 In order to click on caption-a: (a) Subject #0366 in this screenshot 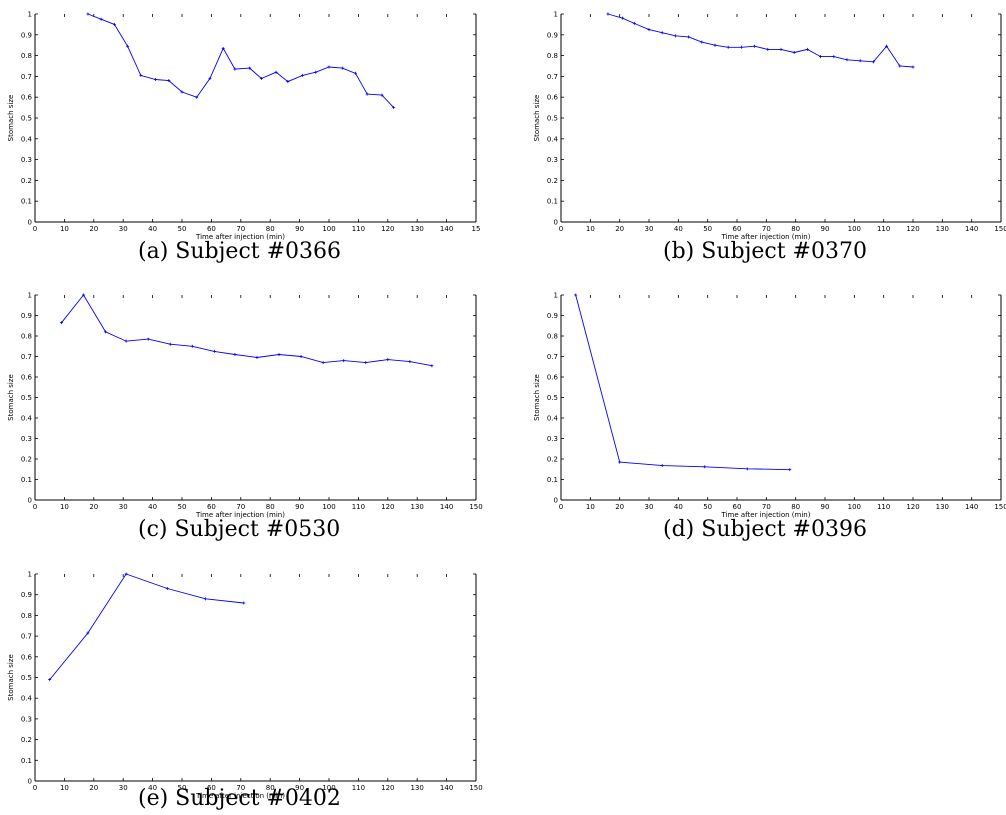, I will do `click(240, 251)`.